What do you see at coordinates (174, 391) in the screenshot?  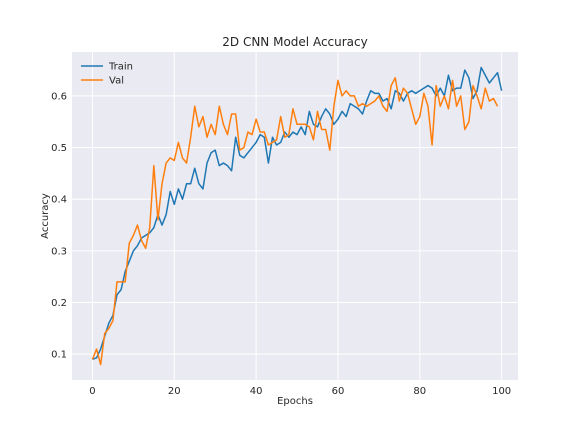 I see `x-tick-label: 20` at bounding box center [174, 391].